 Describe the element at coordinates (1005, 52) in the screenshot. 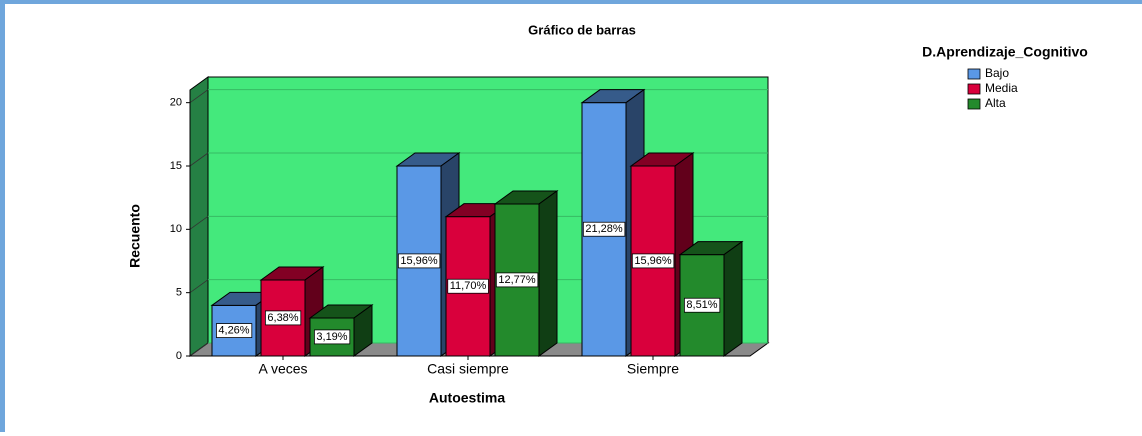

I see `legend-title: D.Aprendizaje_Cognitivo` at that location.